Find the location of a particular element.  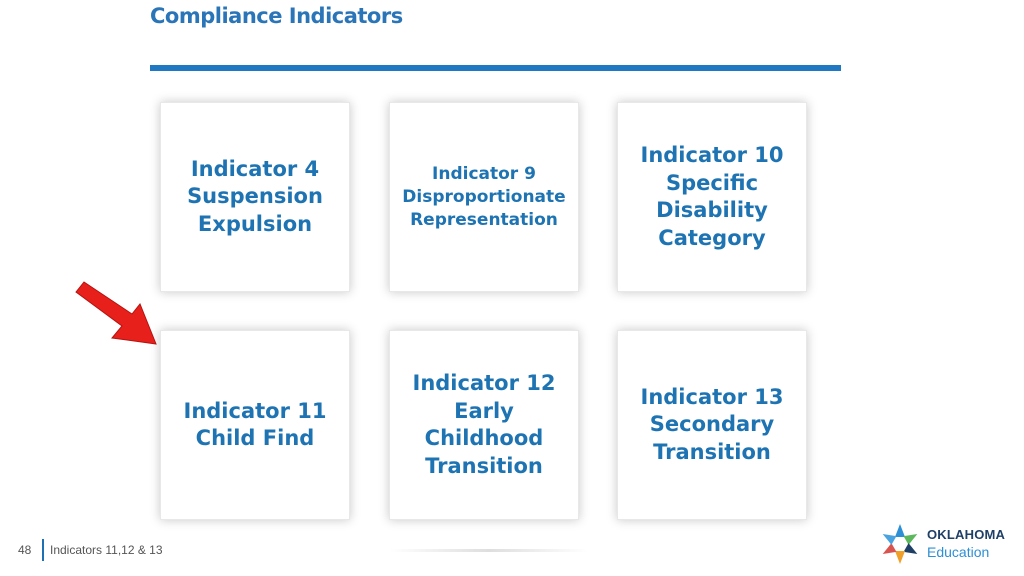

card-label: Indicator 13 Secondary Transition is located at coordinates (712, 424).